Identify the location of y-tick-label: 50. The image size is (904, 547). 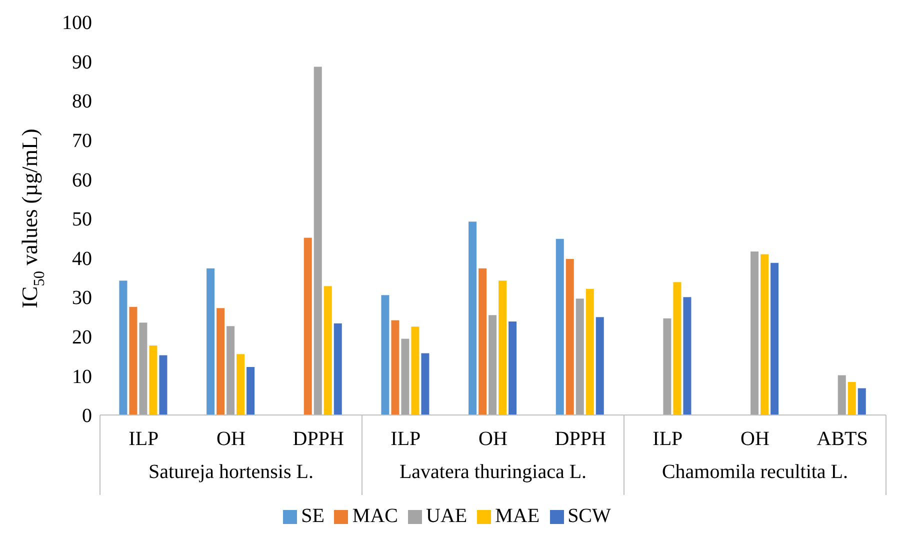
(82, 219).